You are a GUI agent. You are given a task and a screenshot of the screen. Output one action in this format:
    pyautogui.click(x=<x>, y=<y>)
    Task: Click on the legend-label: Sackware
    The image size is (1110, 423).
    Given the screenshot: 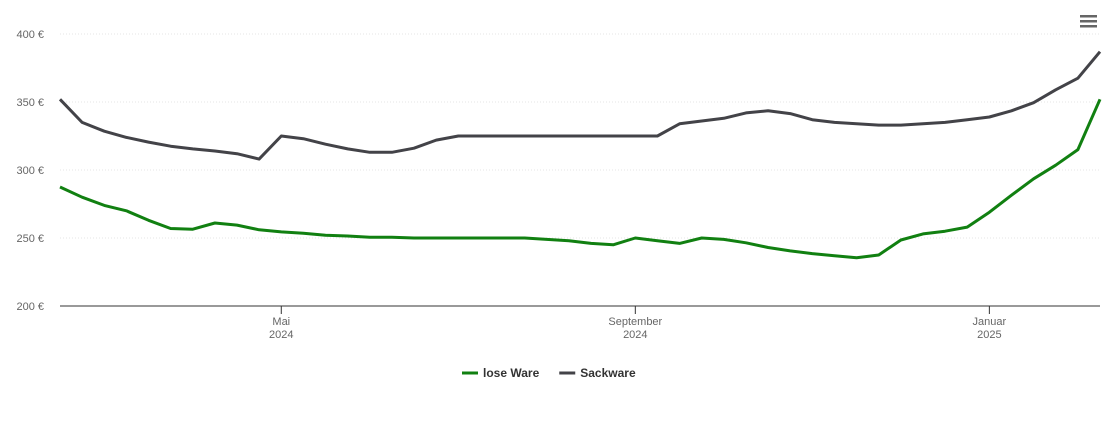 What is the action you would take?
    pyautogui.click(x=608, y=373)
    